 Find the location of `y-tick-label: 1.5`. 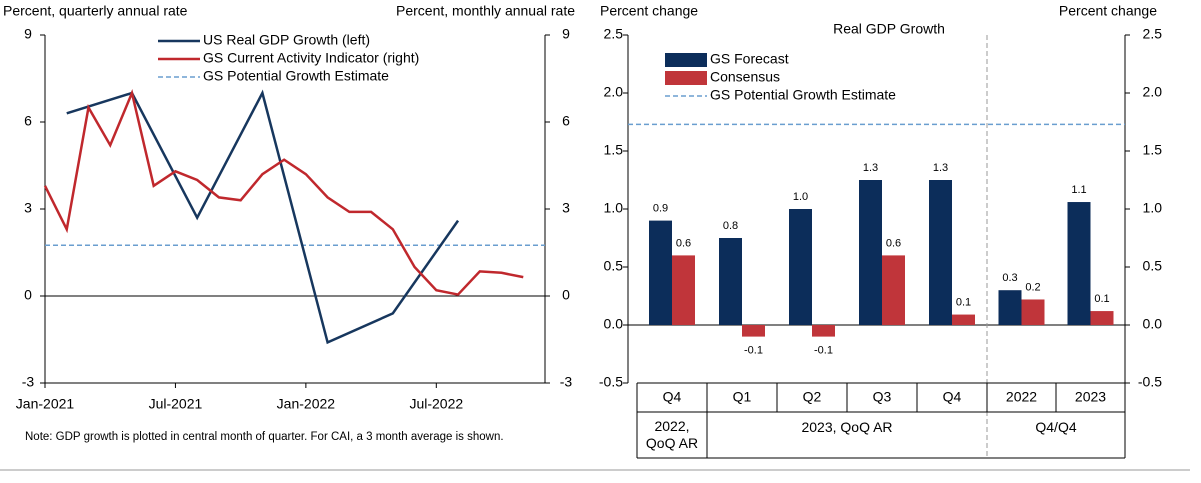

y-tick-label: 1.5 is located at coordinates (614, 150).